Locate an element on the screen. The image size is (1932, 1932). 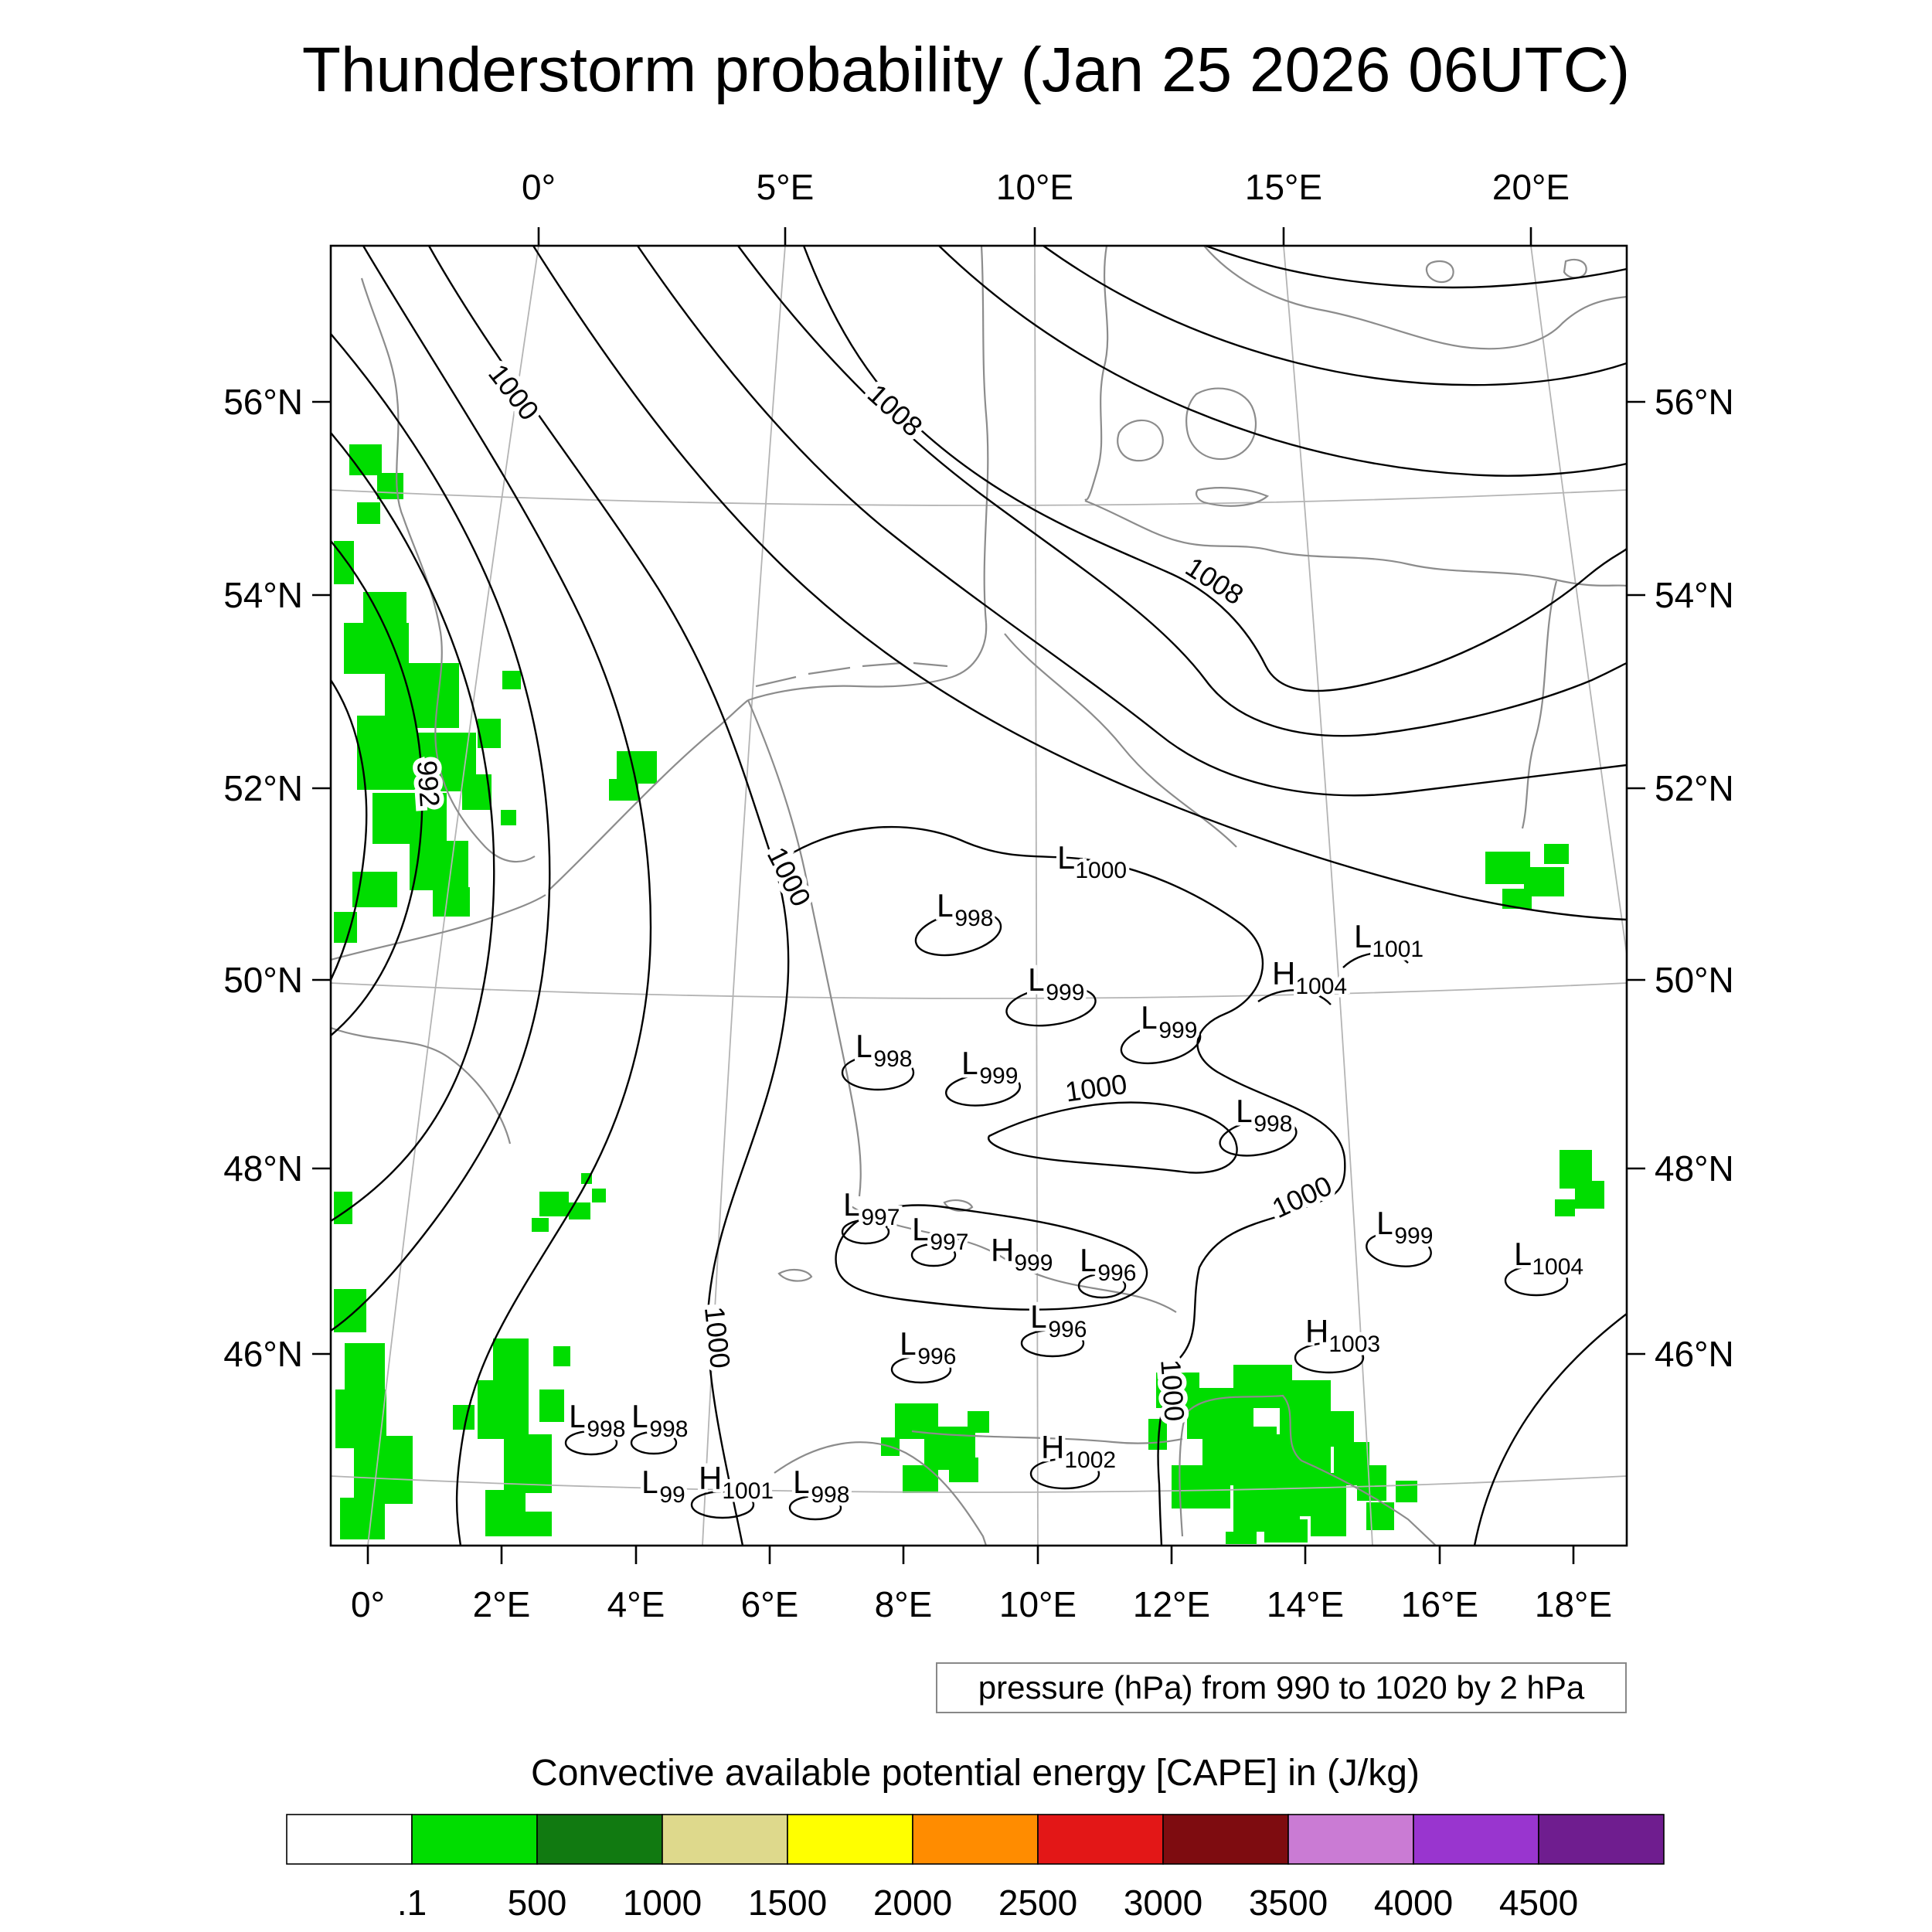
pressure-center-label: H1002 is located at coordinates (1078, 1451).